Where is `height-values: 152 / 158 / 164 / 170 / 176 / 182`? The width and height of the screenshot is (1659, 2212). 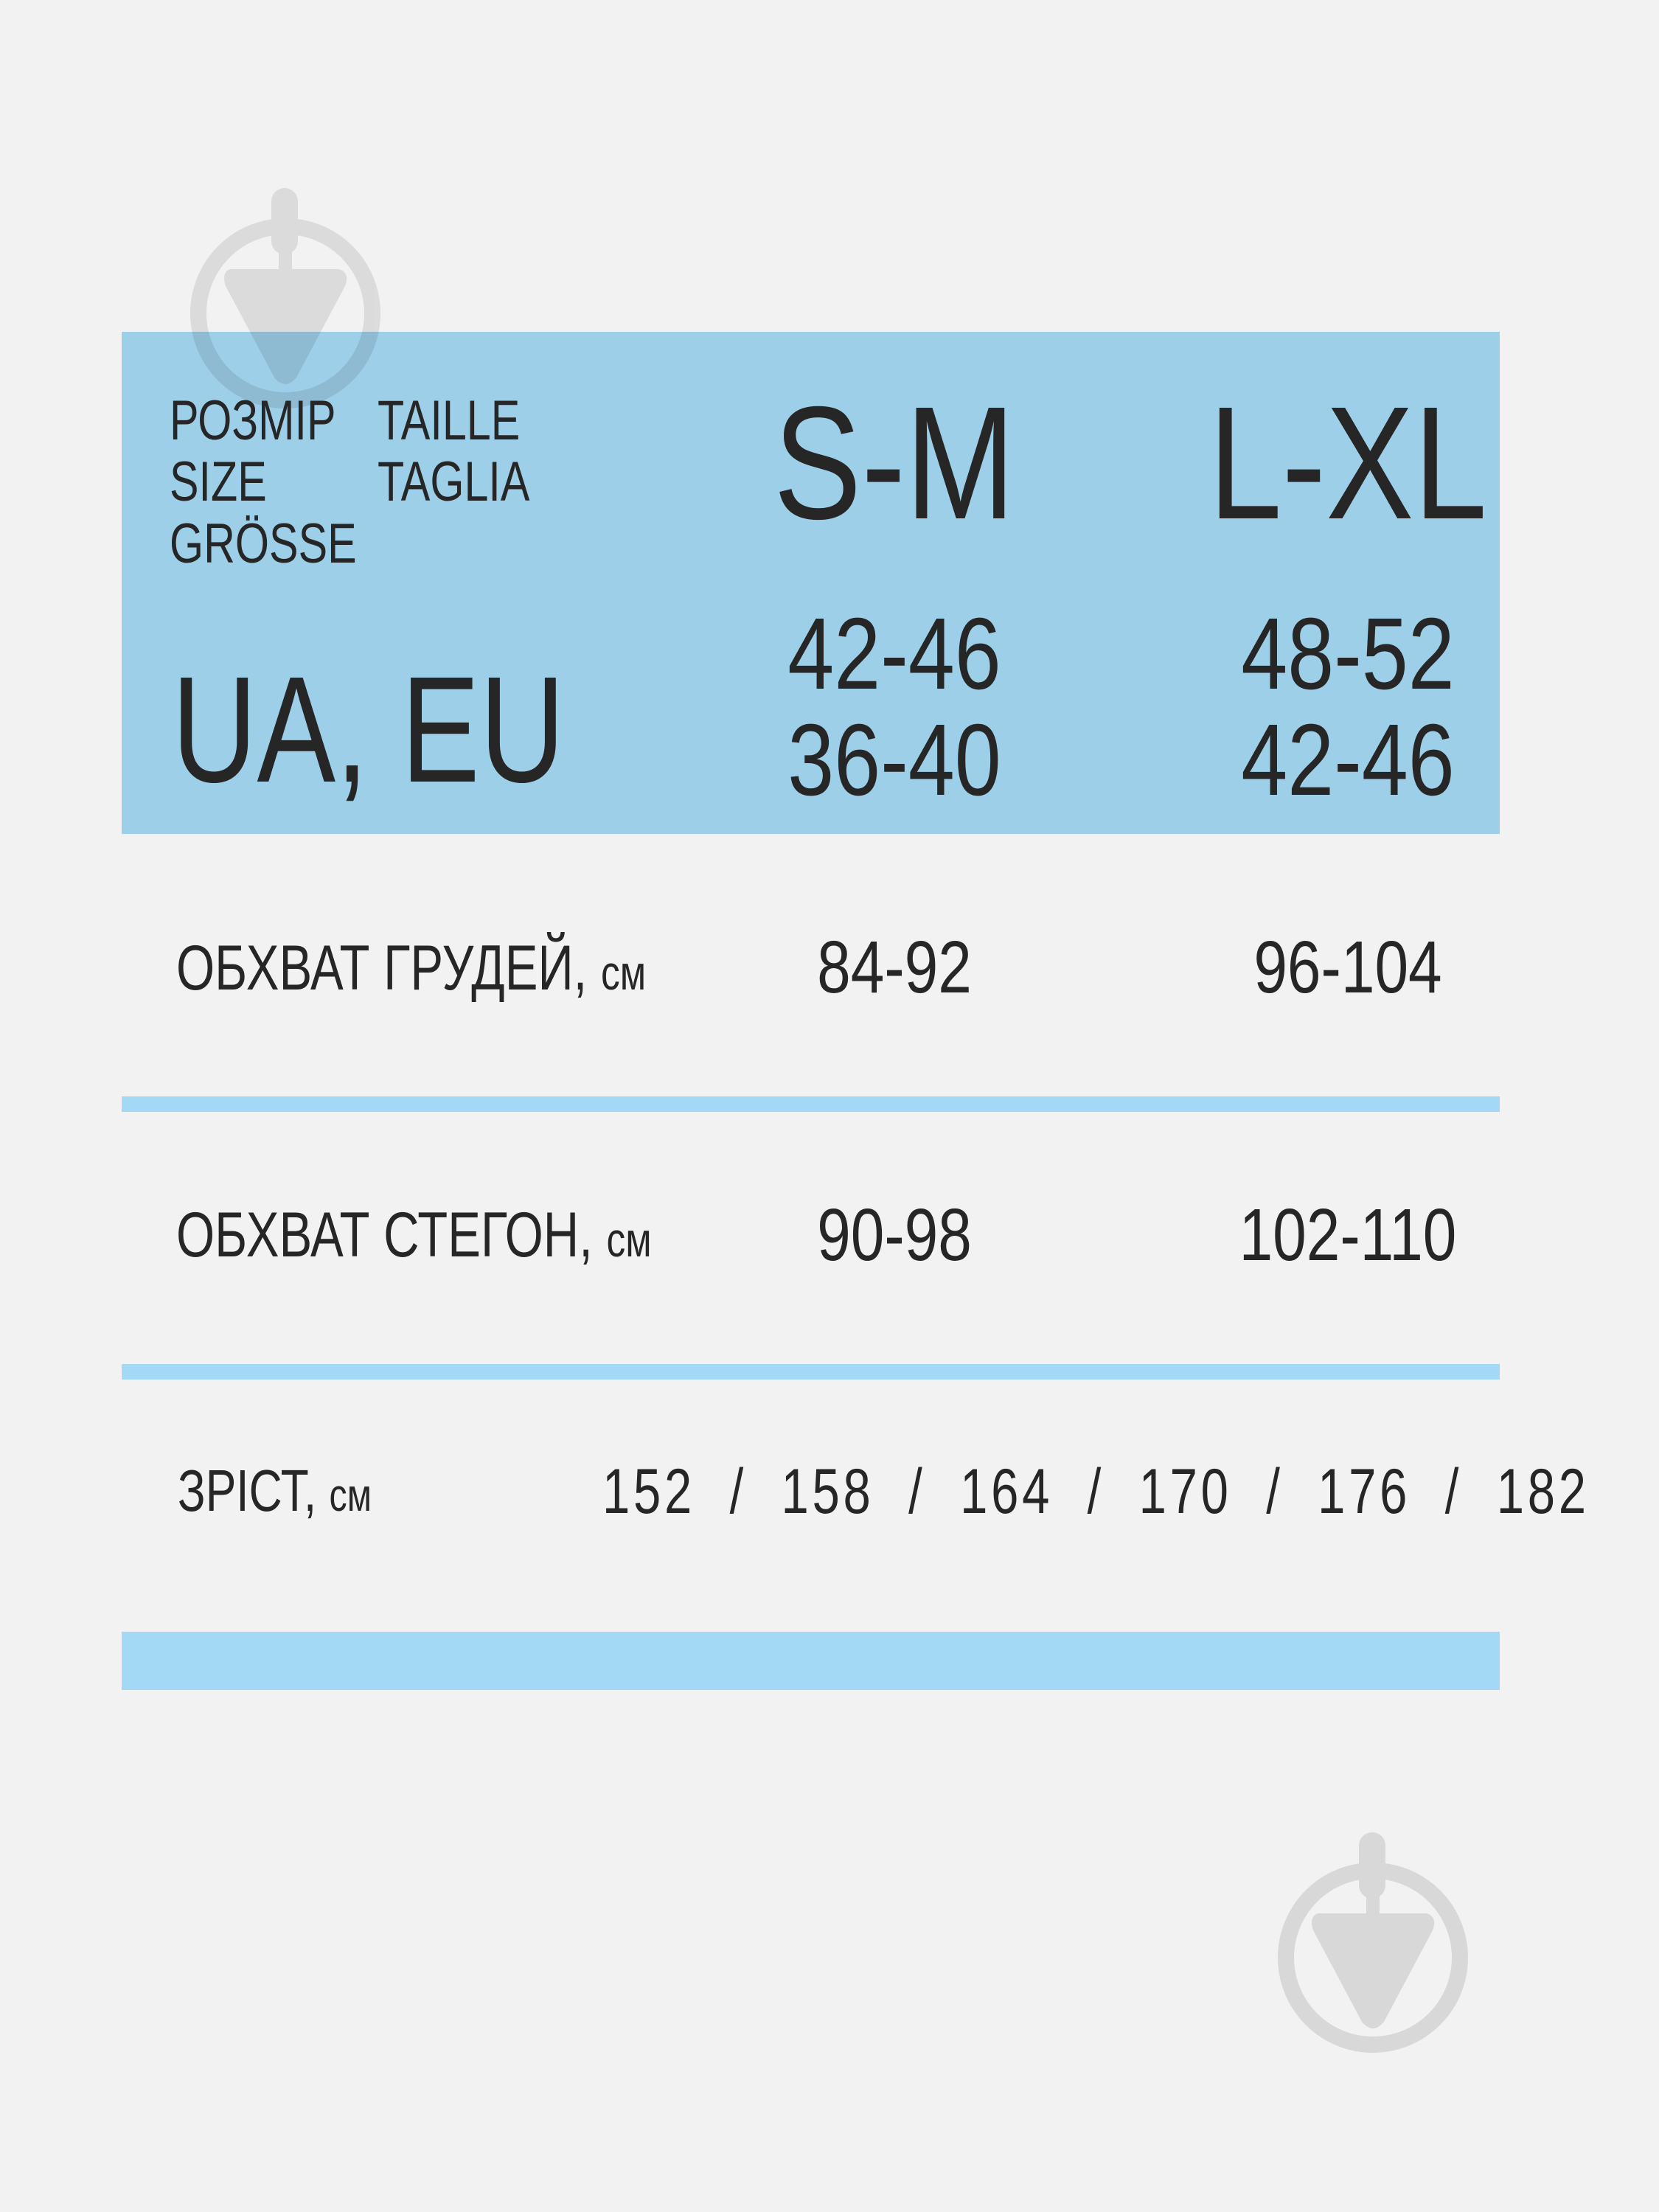 height-values: 152 / 158 / 164 / 170 / 176 / 182 is located at coordinates (1096, 1491).